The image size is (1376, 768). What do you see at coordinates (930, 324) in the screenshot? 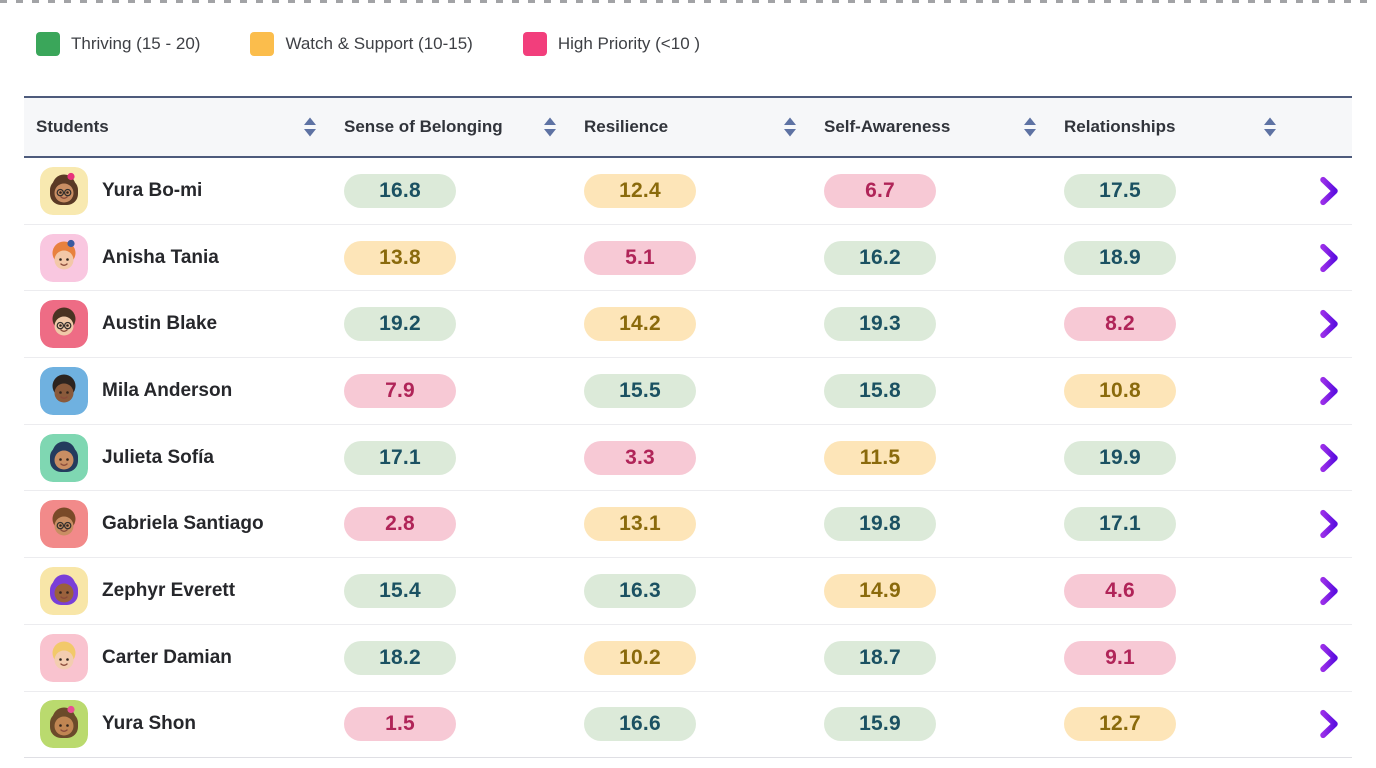
I see `score-cell: 19.3` at bounding box center [930, 324].